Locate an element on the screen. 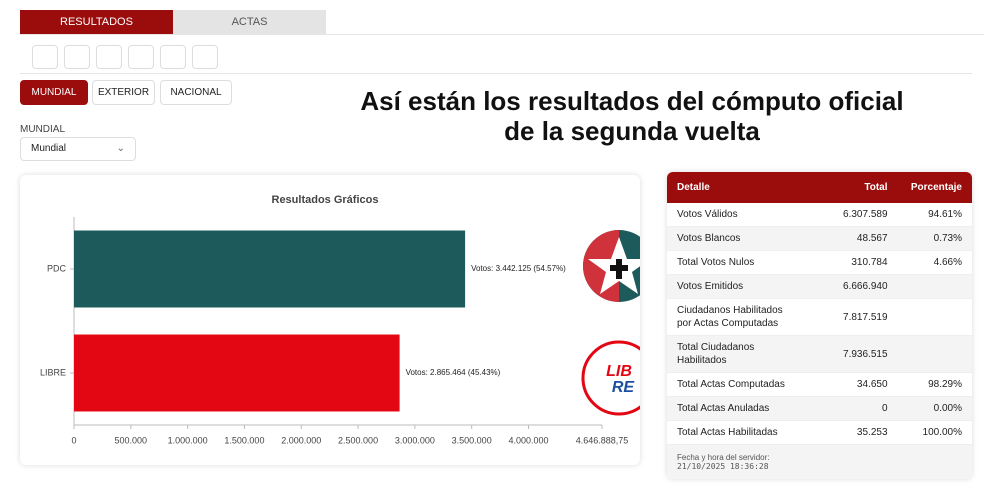 The width and height of the screenshot is (992, 497). refresh-button is located at coordinates (45, 57).